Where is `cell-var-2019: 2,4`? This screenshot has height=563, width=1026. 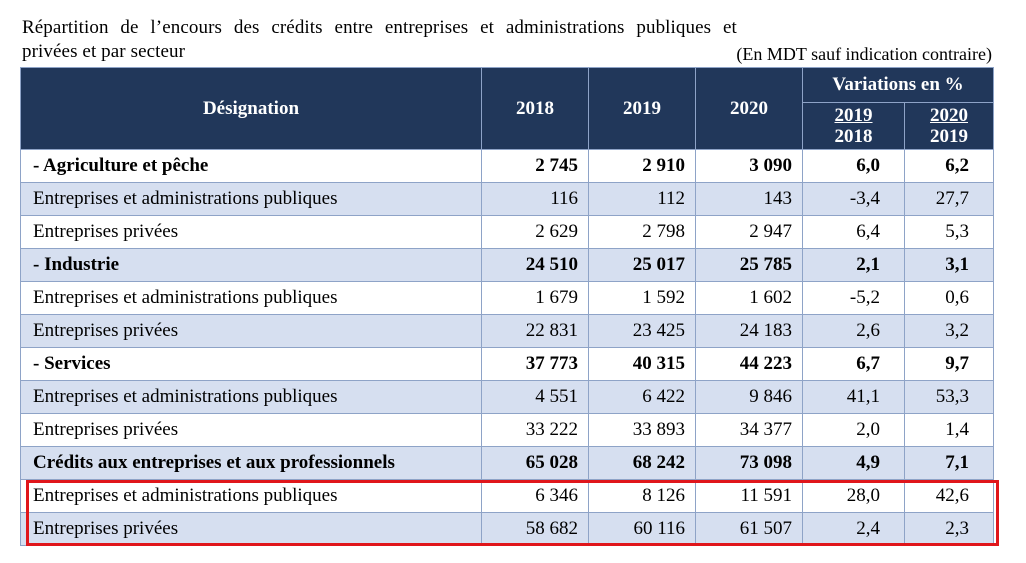
cell-var-2019: 2,4 is located at coordinates (853, 529).